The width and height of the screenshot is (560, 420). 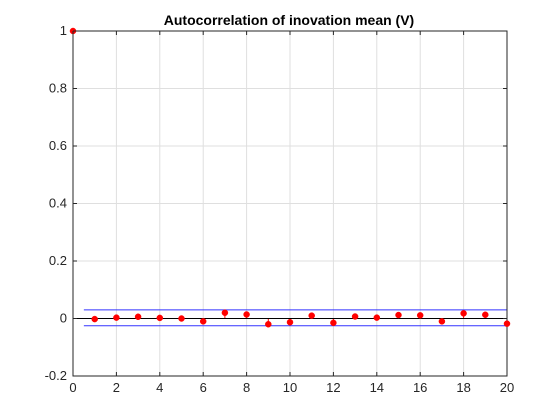 What do you see at coordinates (377, 387) in the screenshot?
I see `x-tick-label: 14` at bounding box center [377, 387].